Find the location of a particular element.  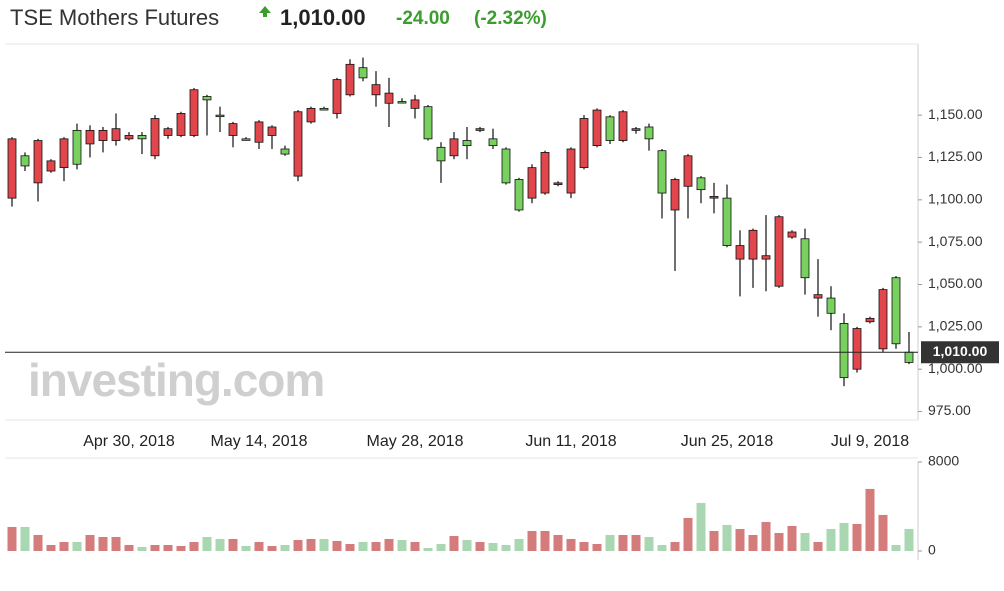

y-tick-label: 1,025.00 is located at coordinates (955, 326).